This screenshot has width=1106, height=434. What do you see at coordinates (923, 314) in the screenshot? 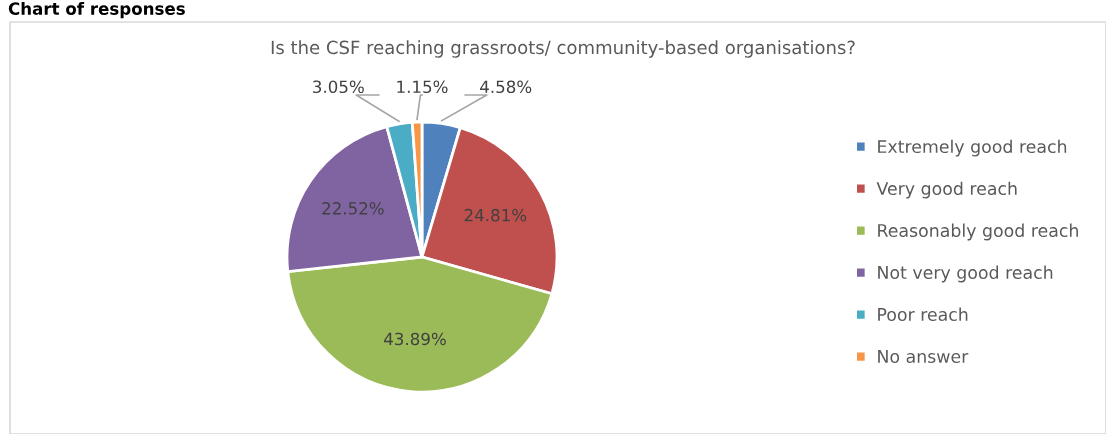
I see `legend-label: Poor reach` at bounding box center [923, 314].